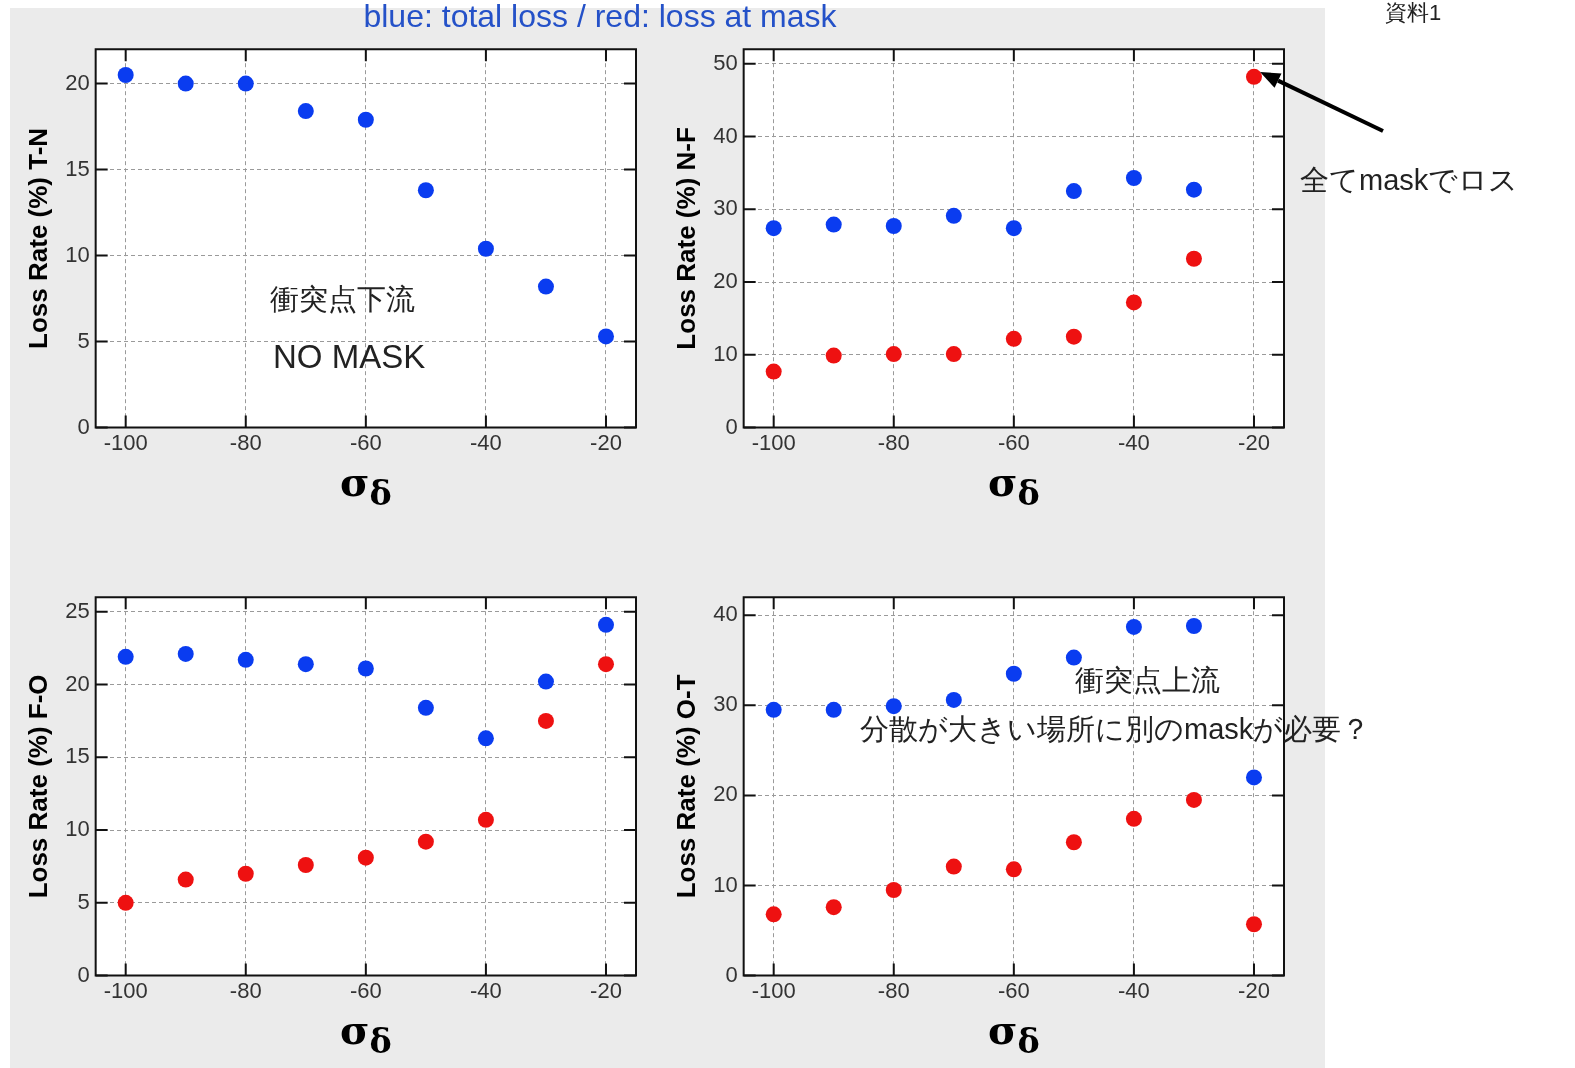 The width and height of the screenshot is (1575, 1068). Describe the element at coordinates (342, 300) in the screenshot. I see `annotation: 衝突点下流` at that location.